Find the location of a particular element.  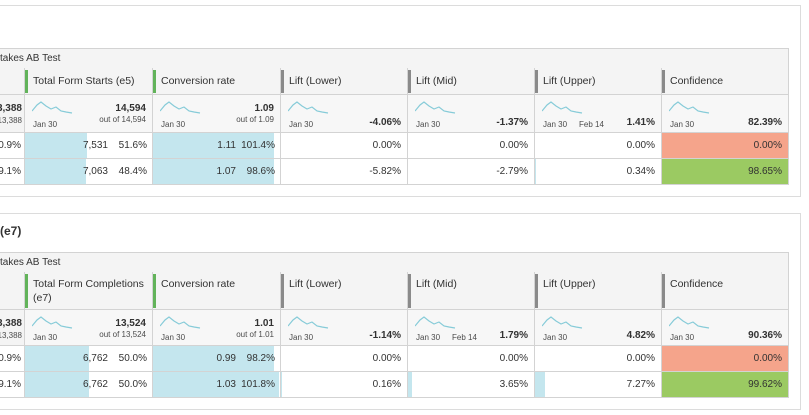

data-cell: 1.07 98.6% is located at coordinates (217, 172).